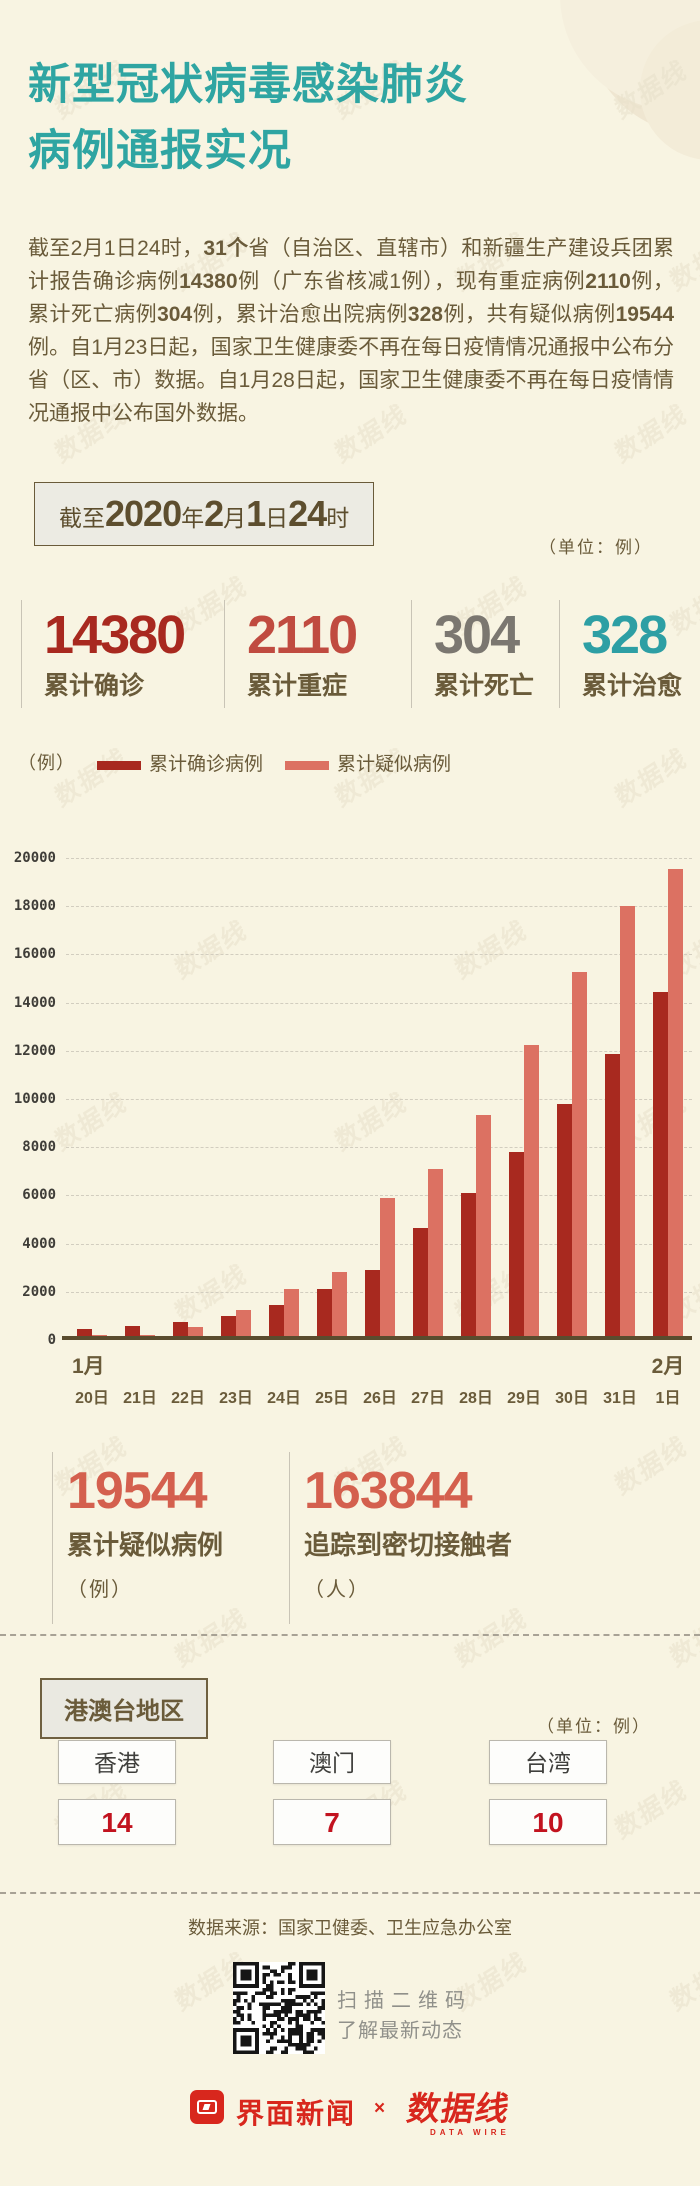 The height and width of the screenshot is (2186, 700). Describe the element at coordinates (338, 518) in the screenshot. I see `banner-text: 时` at that location.